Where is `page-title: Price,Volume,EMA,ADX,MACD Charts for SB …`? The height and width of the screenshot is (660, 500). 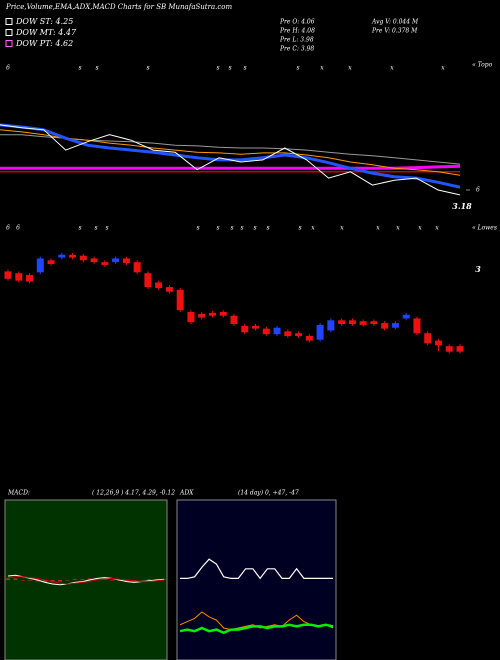 page-title: Price,Volume,EMA,ADX,MACD Charts for SB … is located at coordinates (118, 7).